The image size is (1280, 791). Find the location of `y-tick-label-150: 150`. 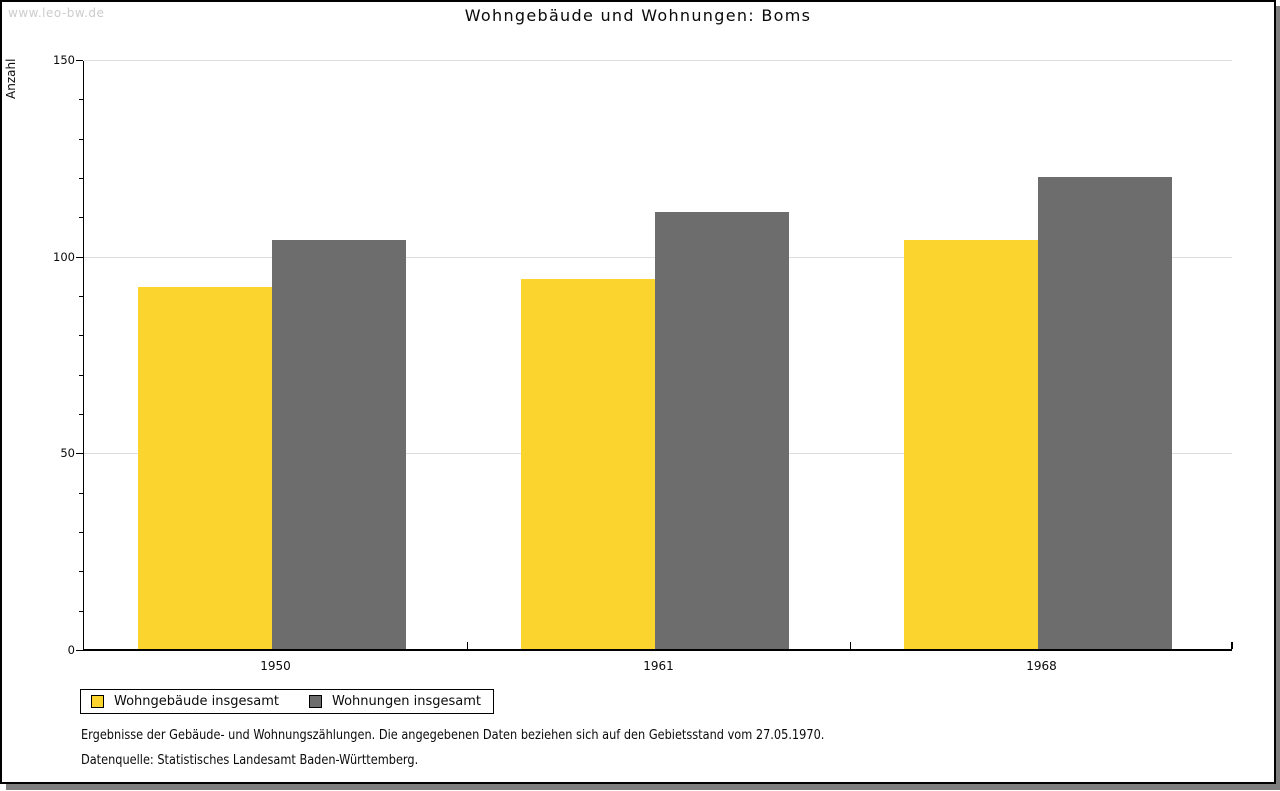

y-tick-label-150: 150 is located at coordinates (64, 60).